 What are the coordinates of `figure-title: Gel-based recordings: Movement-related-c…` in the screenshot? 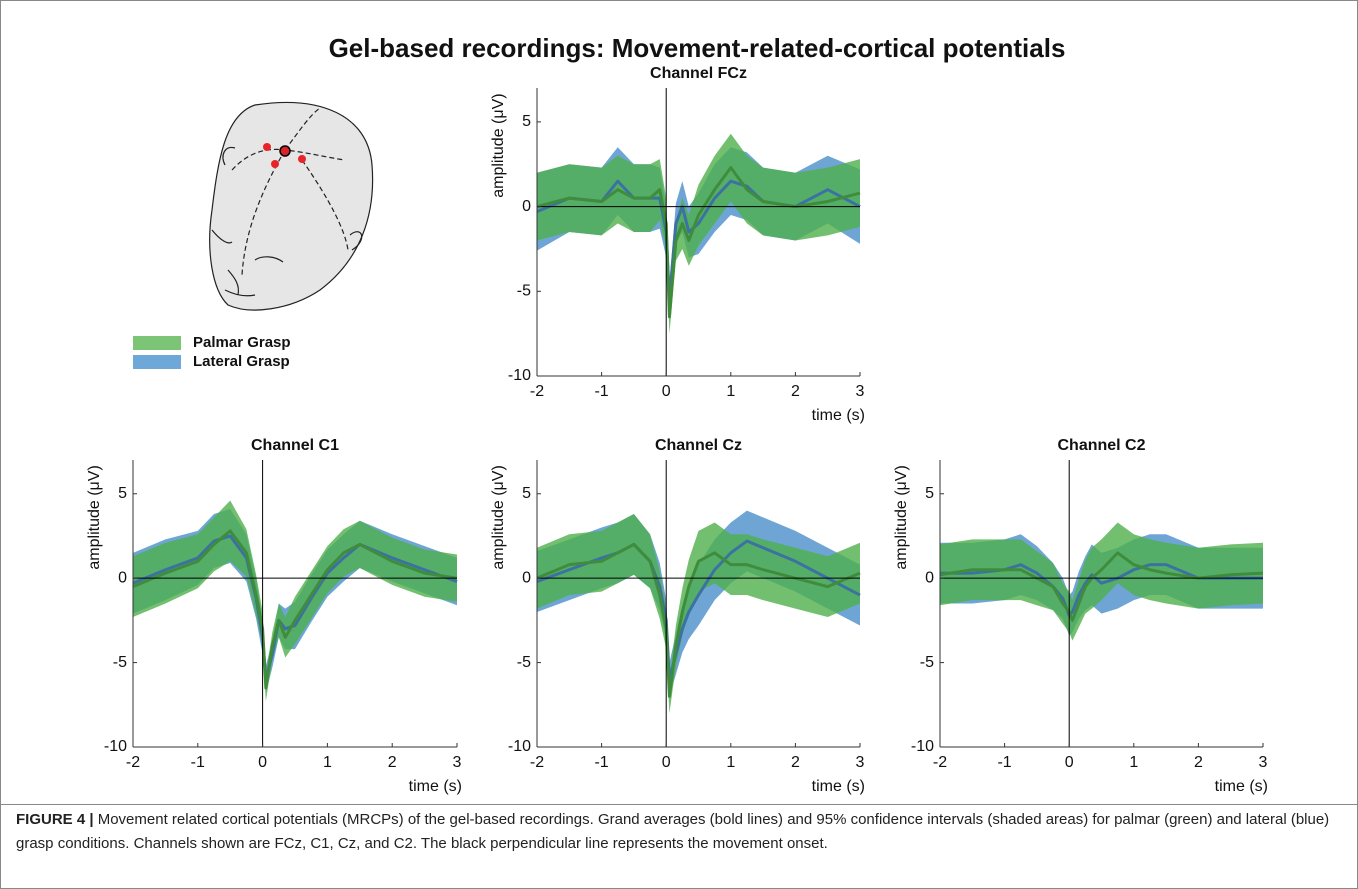 It's located at (697, 48).